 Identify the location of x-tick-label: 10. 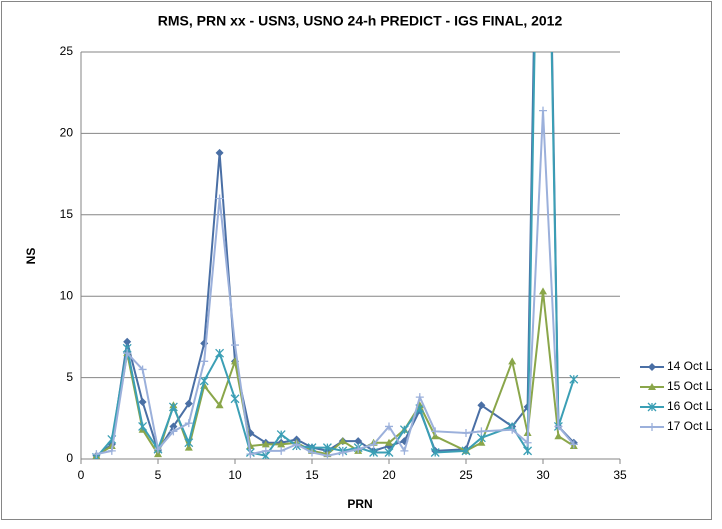
(235, 475).